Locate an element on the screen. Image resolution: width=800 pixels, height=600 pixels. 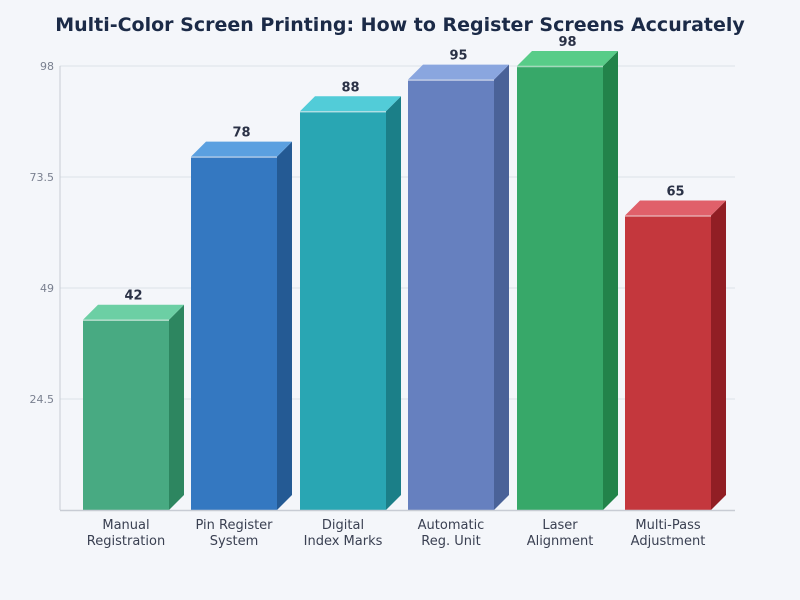
x-tick-label: Multi-Pass is located at coordinates (667, 525).